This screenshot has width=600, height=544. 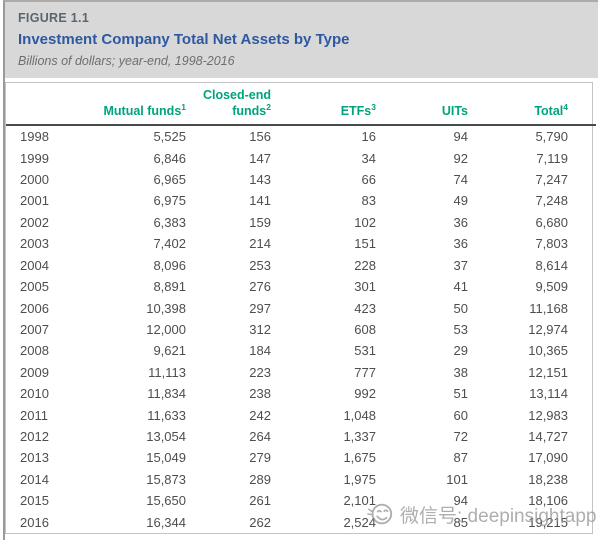 I want to click on year-cell: 2016, so click(x=34, y=522).